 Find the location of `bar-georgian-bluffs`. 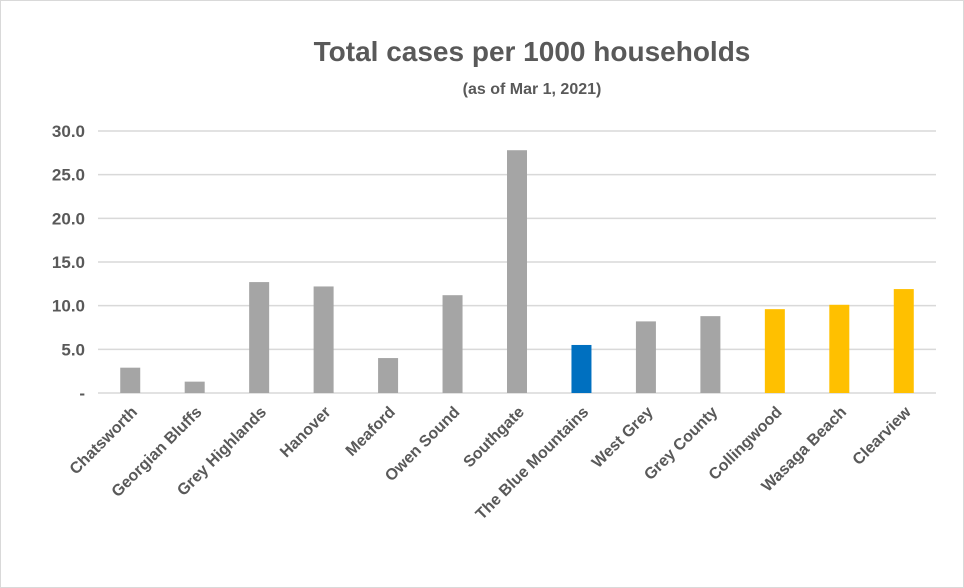

bar-georgian-bluffs is located at coordinates (194, 387).